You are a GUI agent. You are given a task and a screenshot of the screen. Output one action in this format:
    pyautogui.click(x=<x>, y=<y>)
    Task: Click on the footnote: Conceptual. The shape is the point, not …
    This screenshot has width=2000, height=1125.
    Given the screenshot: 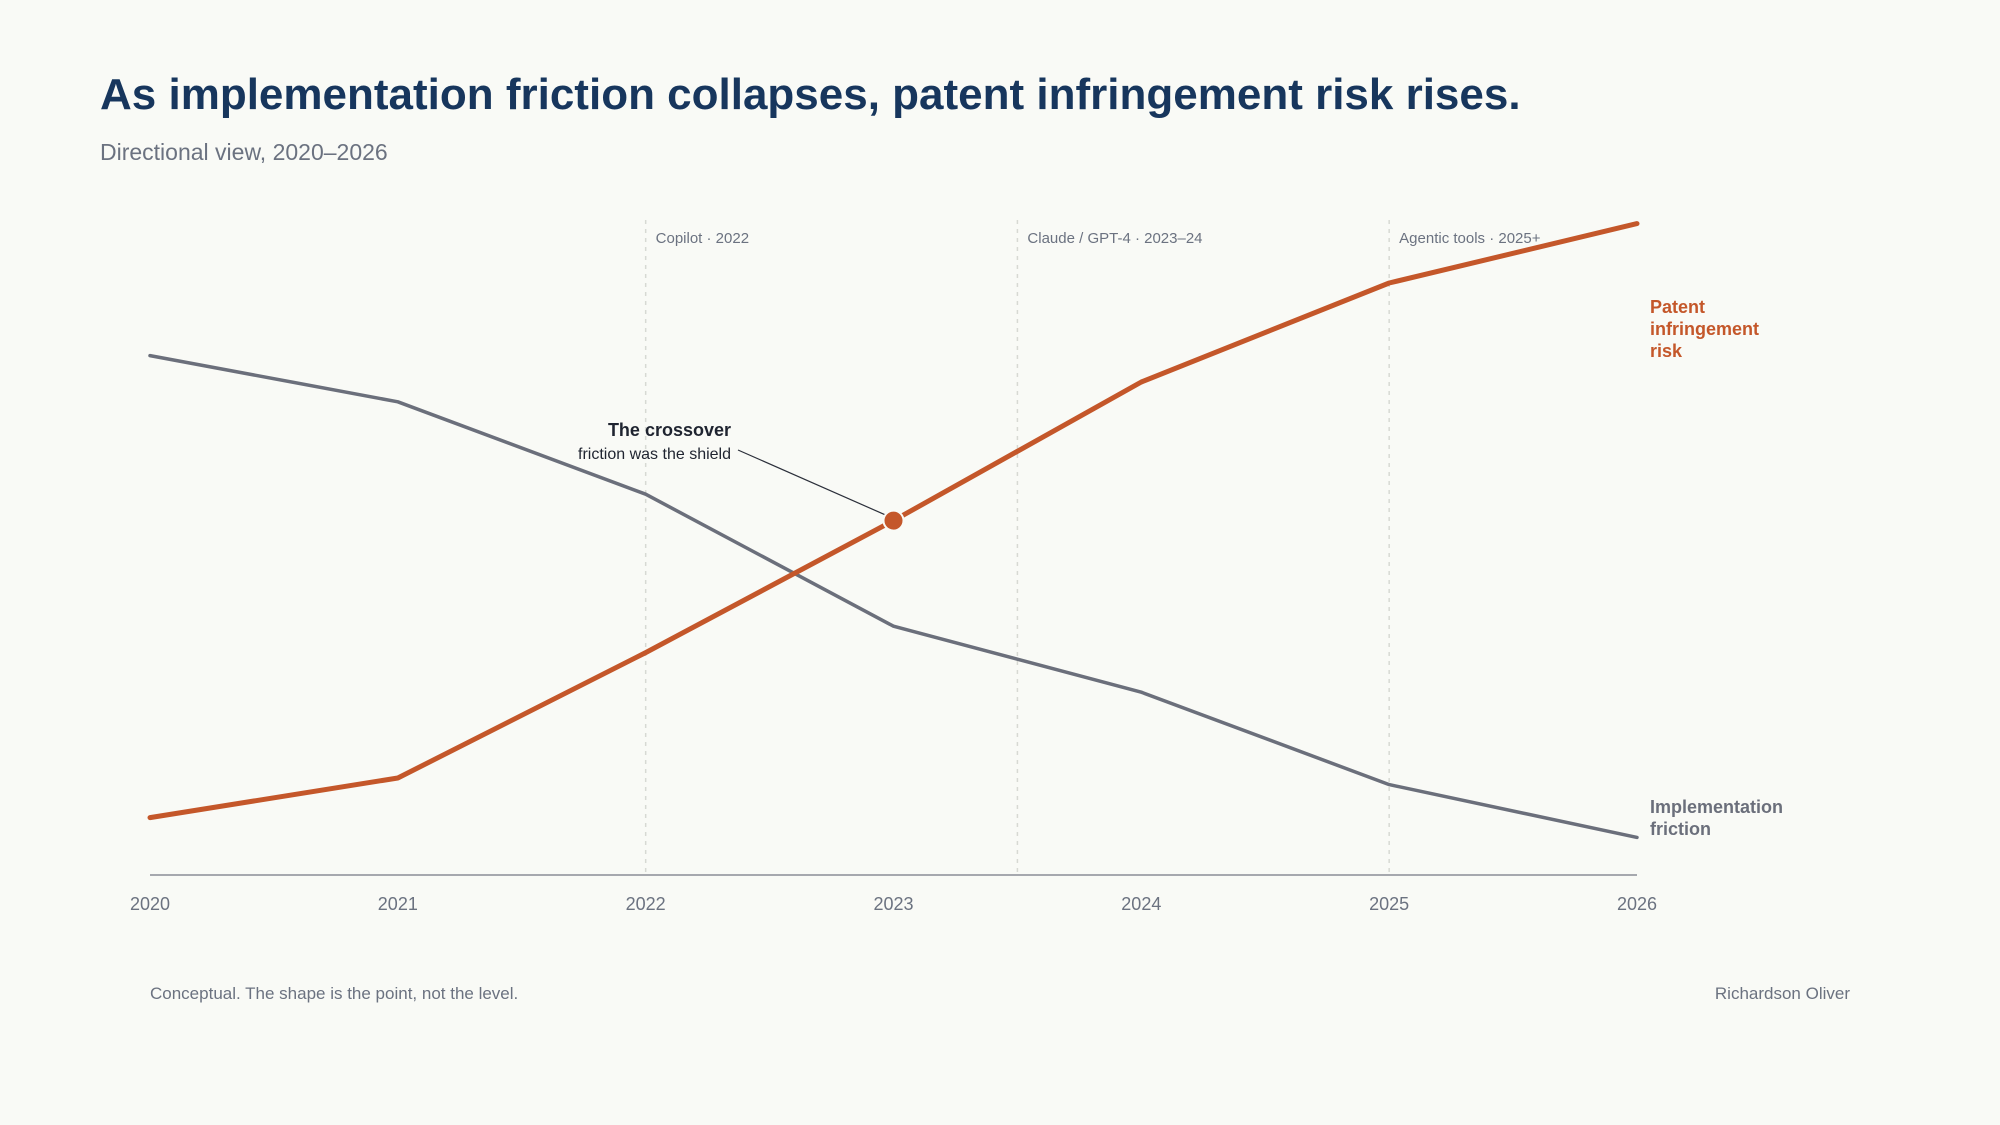 What is the action you would take?
    pyautogui.click(x=334, y=993)
    